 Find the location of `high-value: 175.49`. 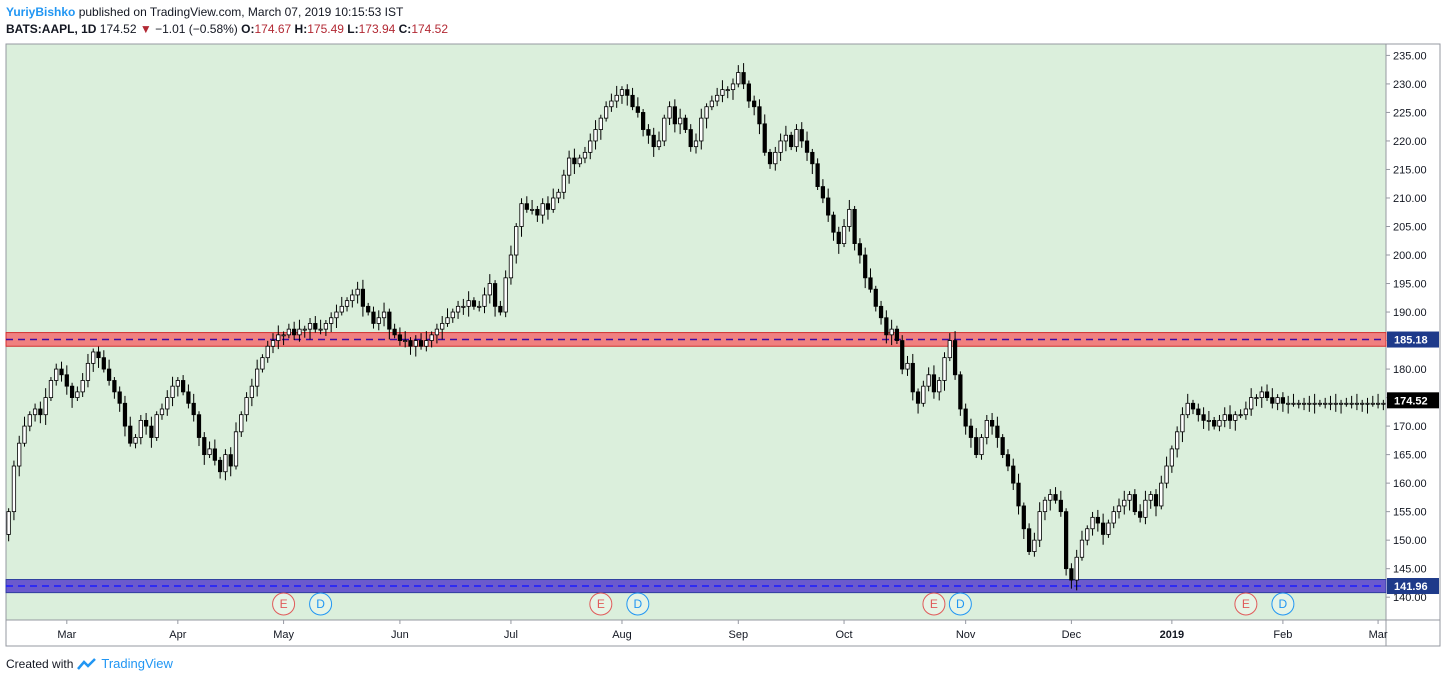

high-value: 175.49 is located at coordinates (325, 29).